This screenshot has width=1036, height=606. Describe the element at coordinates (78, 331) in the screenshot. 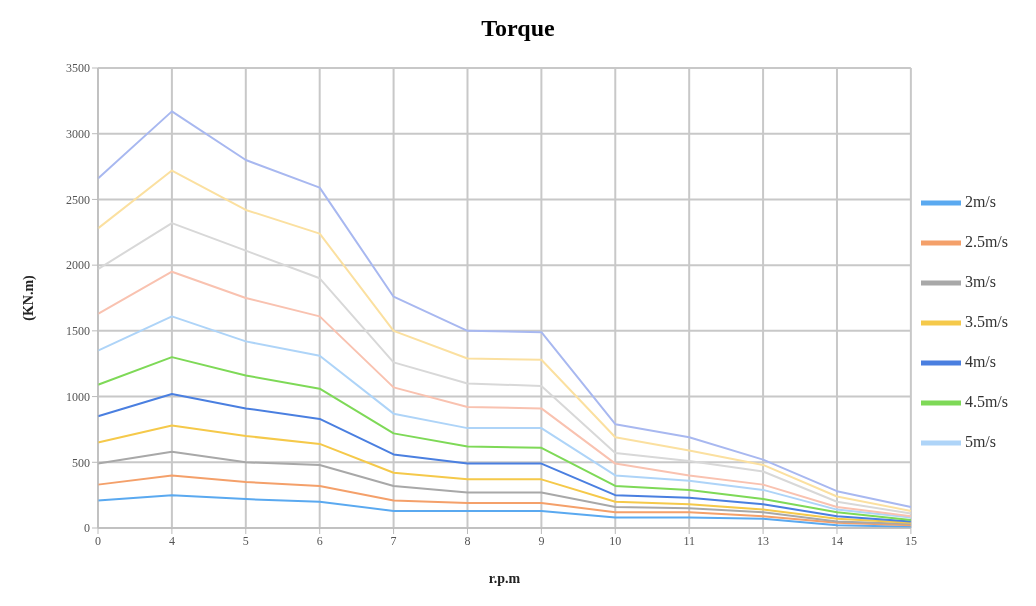

I see `y-tick-label: 1500` at that location.